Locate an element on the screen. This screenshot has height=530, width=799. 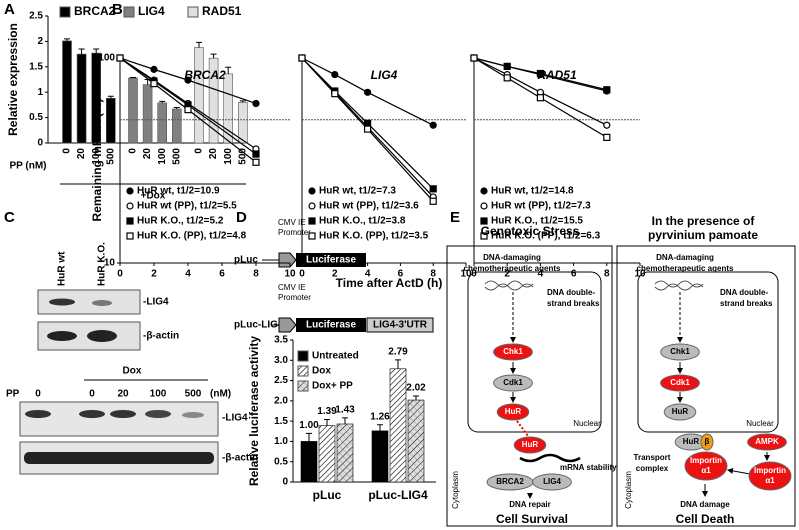
model-text: chemotherapeutic agents is located at coordinates (685, 268).